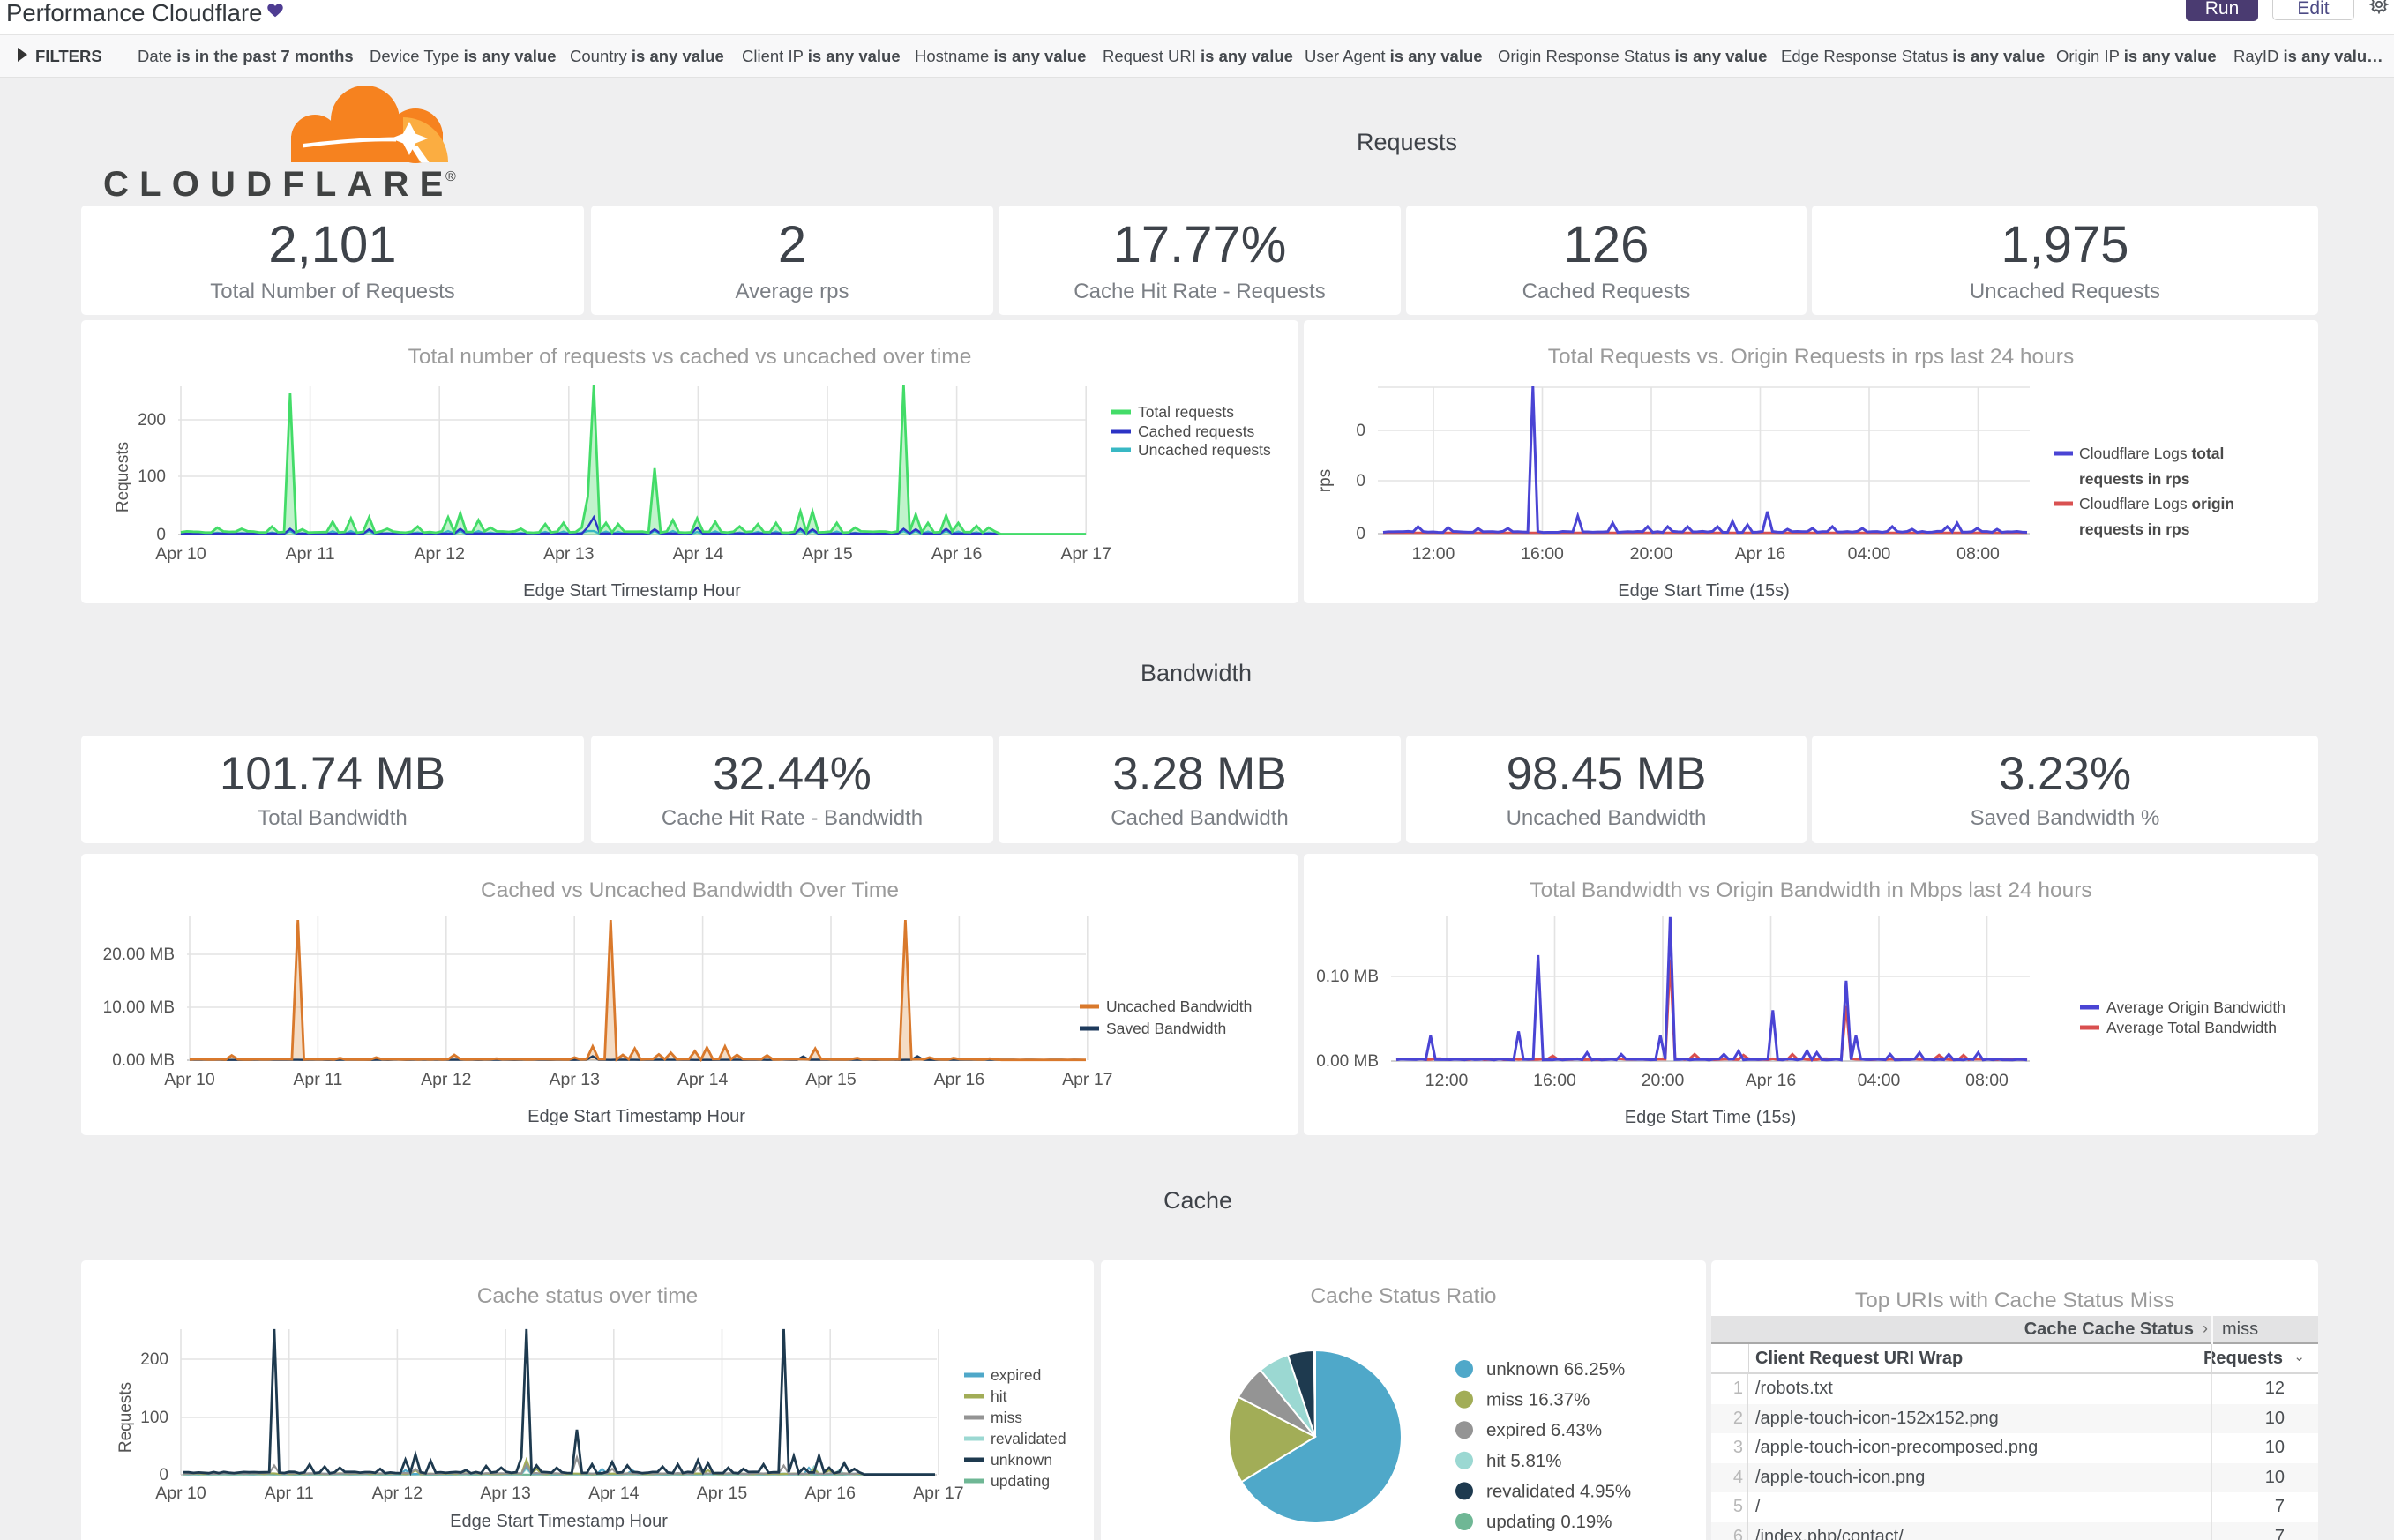 The image size is (2394, 1540). What do you see at coordinates (1544, 1430) in the screenshot?
I see `svg-text: expired 6.43%` at bounding box center [1544, 1430].